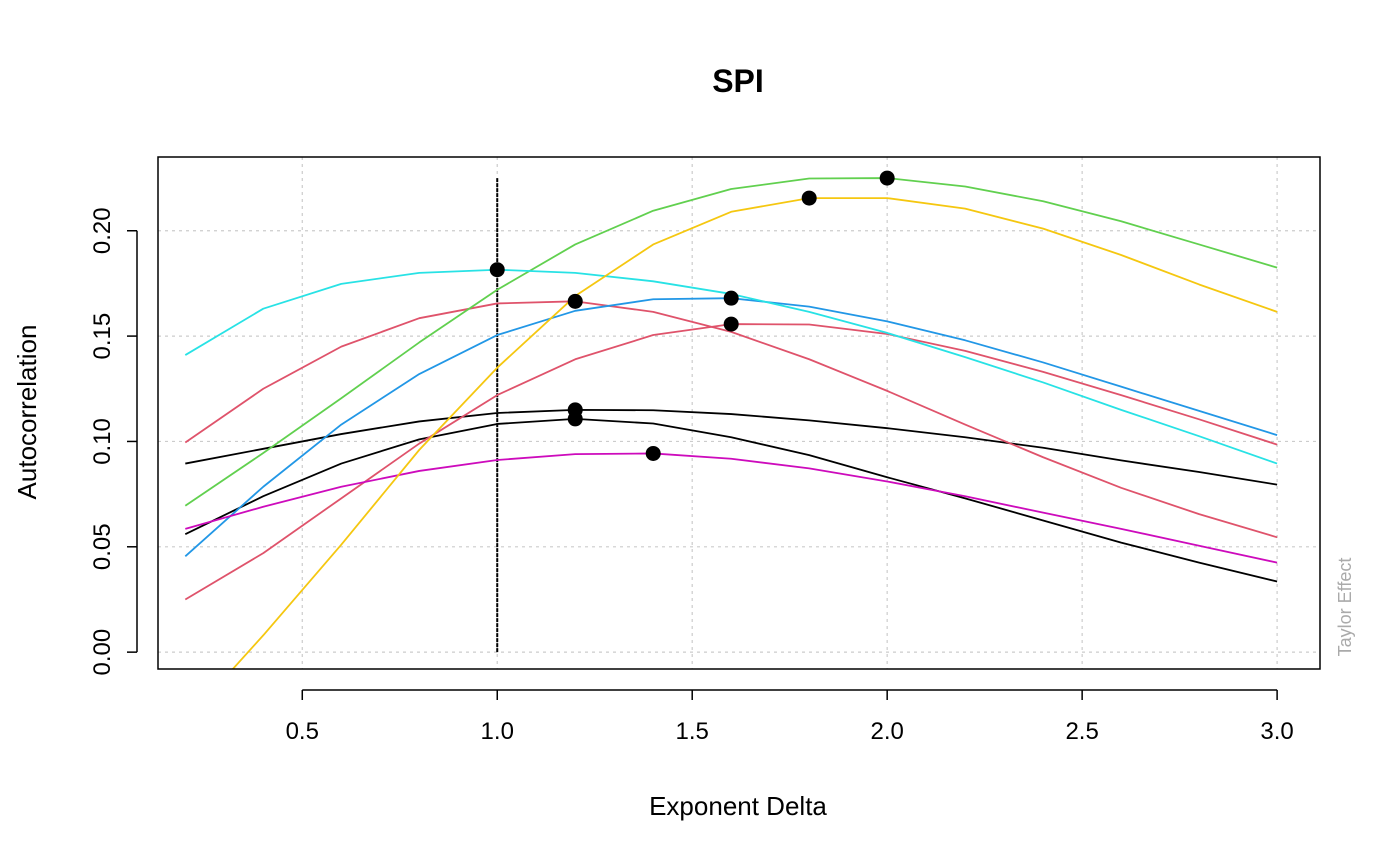 This screenshot has width=1400, height=866. I want to click on chart-title: SPI, so click(738, 81).